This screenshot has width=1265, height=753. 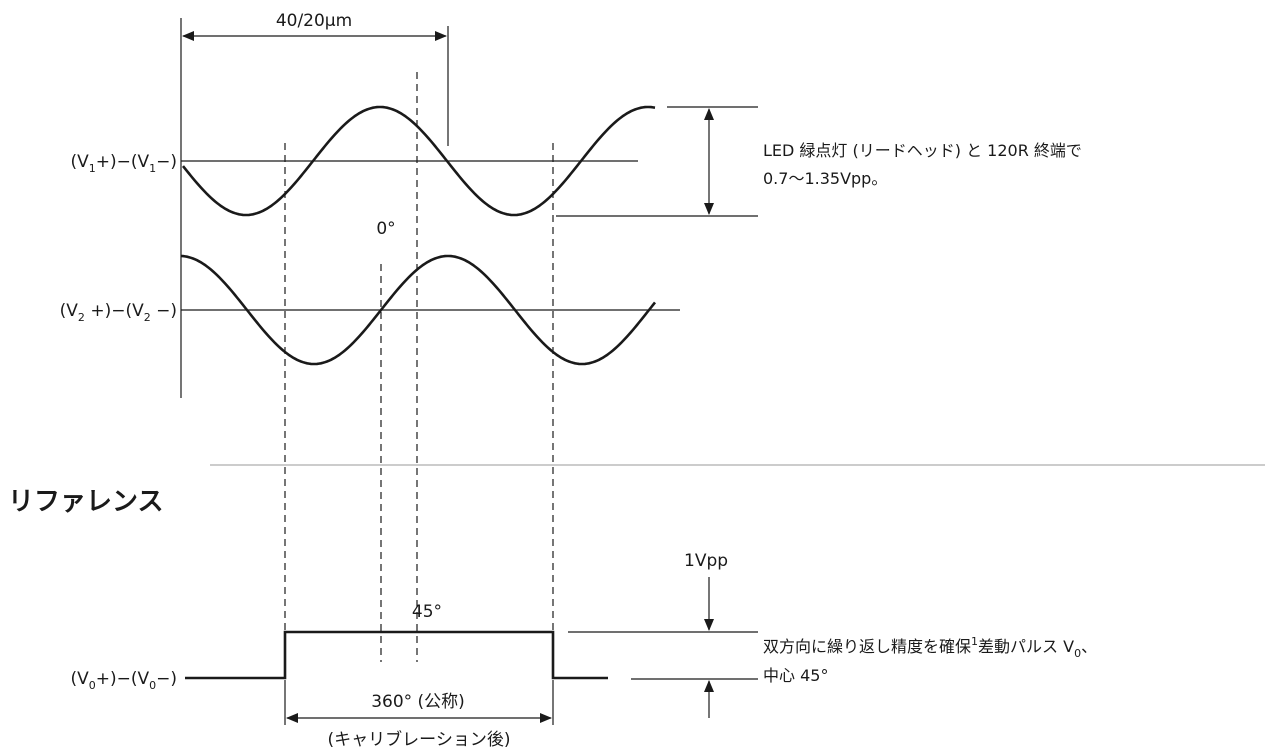 What do you see at coordinates (706, 561) in the screenshot?
I see `pulse-amplitude-label: 1Vpp` at bounding box center [706, 561].